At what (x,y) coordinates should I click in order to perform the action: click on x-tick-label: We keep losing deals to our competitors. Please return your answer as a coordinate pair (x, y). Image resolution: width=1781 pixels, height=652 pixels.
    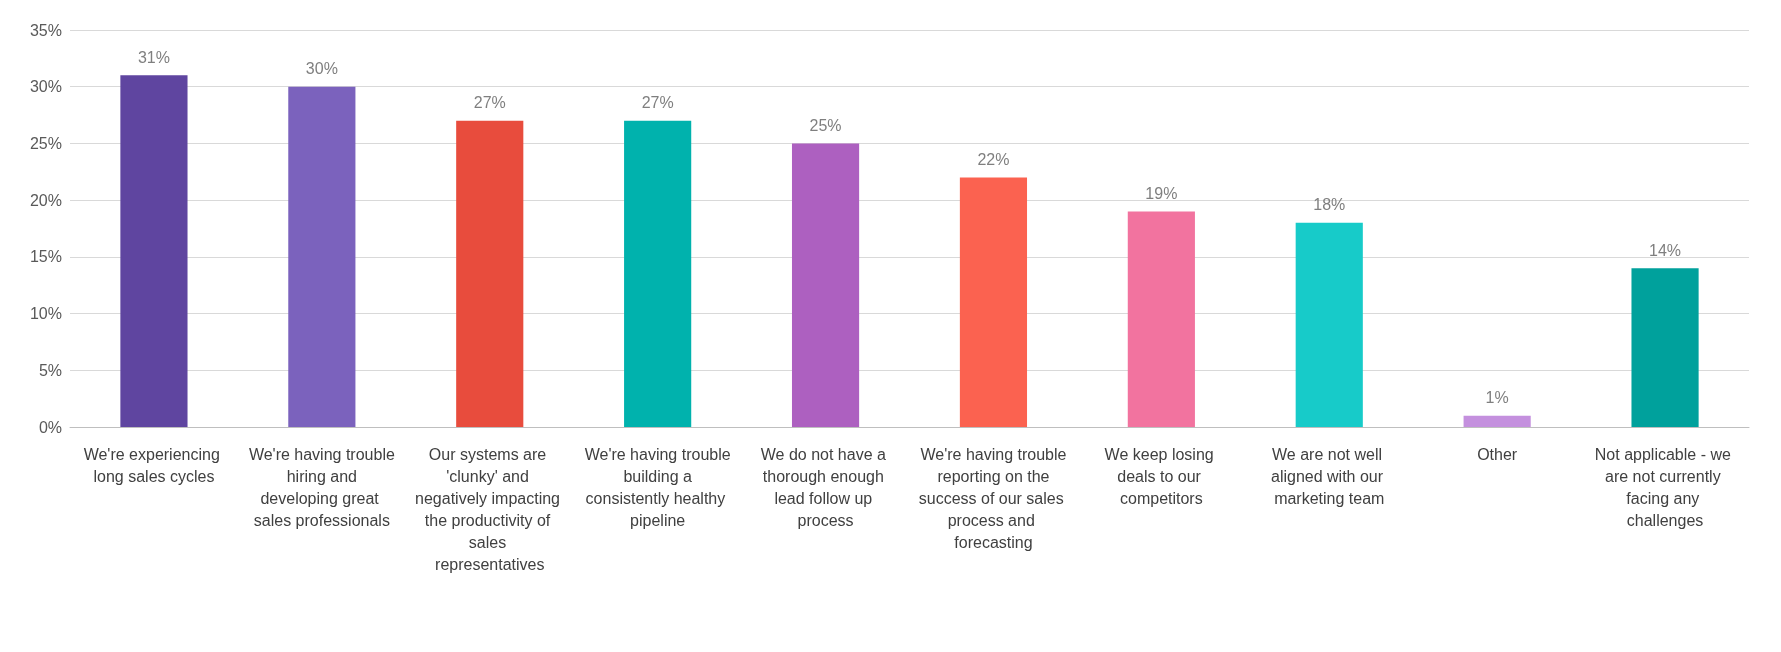
    Looking at the image, I should click on (1161, 476).